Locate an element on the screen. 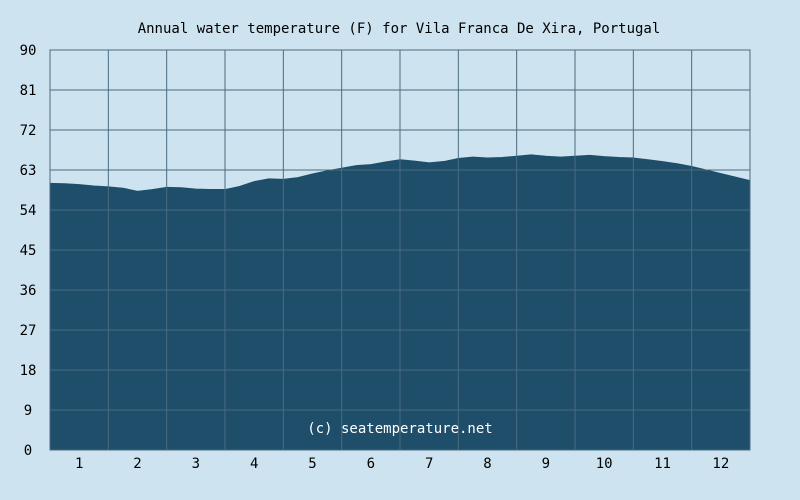 The image size is (800, 500). y-tick-label: 81 is located at coordinates (28, 91).